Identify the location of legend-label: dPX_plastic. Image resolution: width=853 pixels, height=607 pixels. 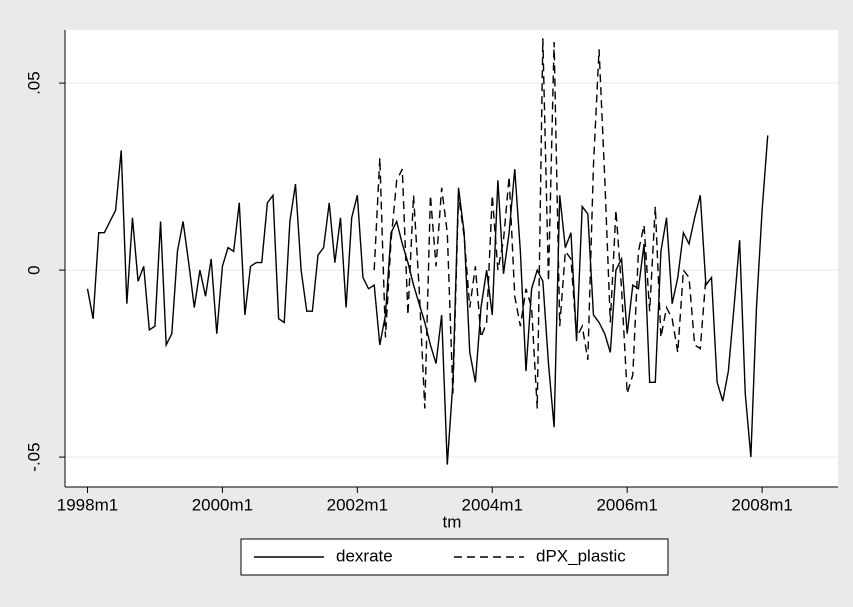
(581, 555).